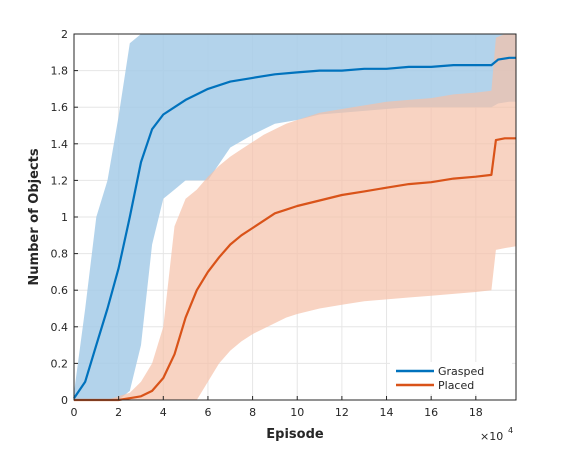 Image resolution: width=570 pixels, height=450 pixels. Describe the element at coordinates (60, 107) in the screenshot. I see `y-tick-label: 1.6` at that location.